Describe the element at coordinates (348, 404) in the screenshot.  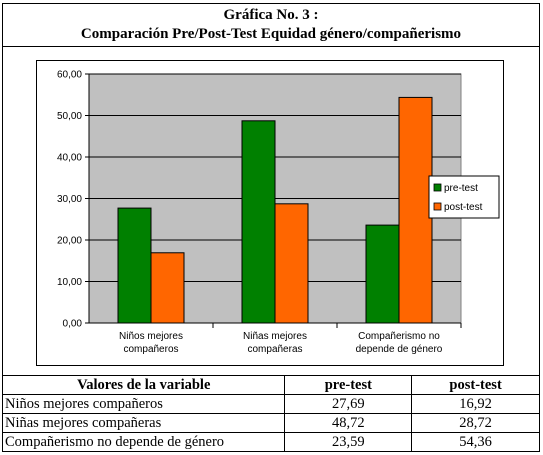
I see `table-cell: 27,69` at that location.